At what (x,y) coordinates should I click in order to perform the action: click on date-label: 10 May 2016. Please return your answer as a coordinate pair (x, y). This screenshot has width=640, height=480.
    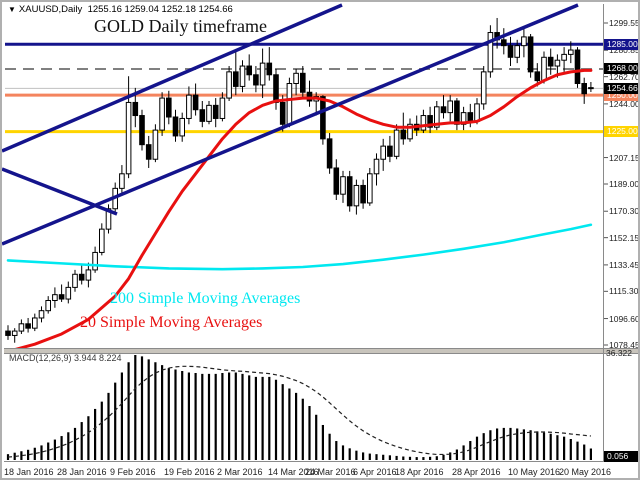
    Looking at the image, I should click on (534, 472).